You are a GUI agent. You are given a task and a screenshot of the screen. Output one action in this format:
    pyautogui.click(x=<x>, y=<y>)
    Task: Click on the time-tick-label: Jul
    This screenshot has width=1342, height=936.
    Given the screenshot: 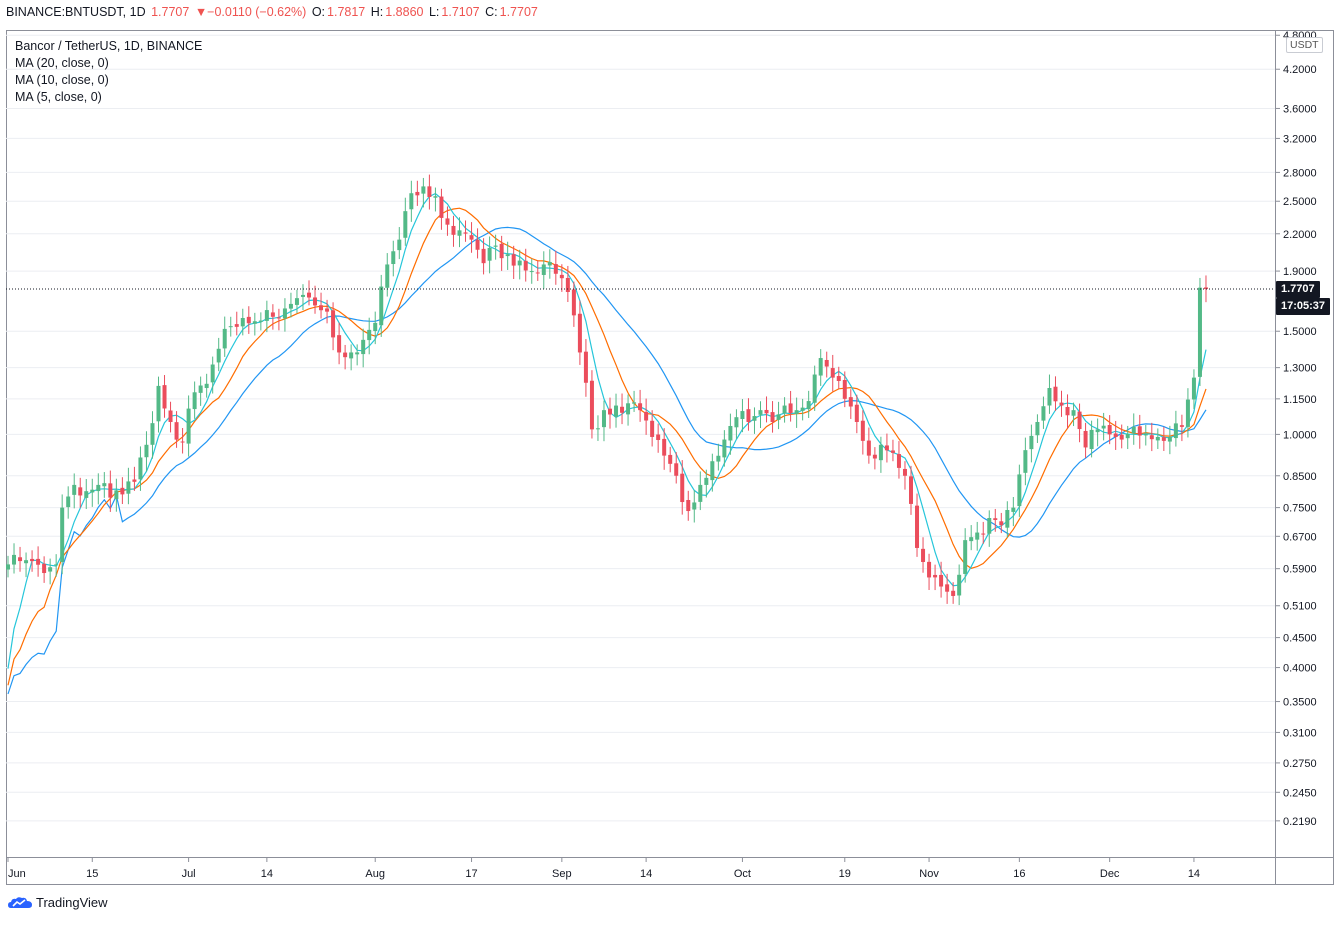 What is the action you would take?
    pyautogui.click(x=189, y=874)
    